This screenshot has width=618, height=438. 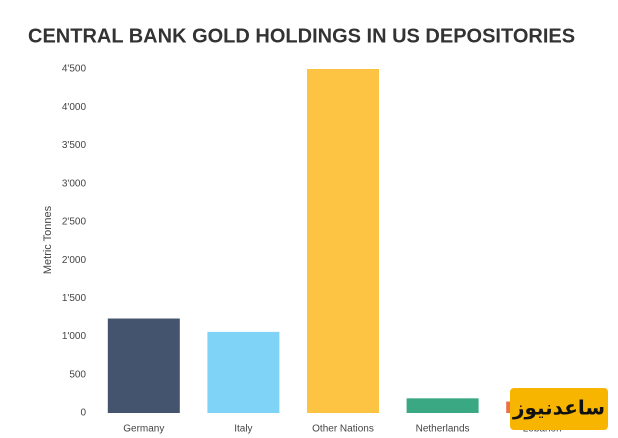 I want to click on y-tick-label: 1'500, so click(x=74, y=298).